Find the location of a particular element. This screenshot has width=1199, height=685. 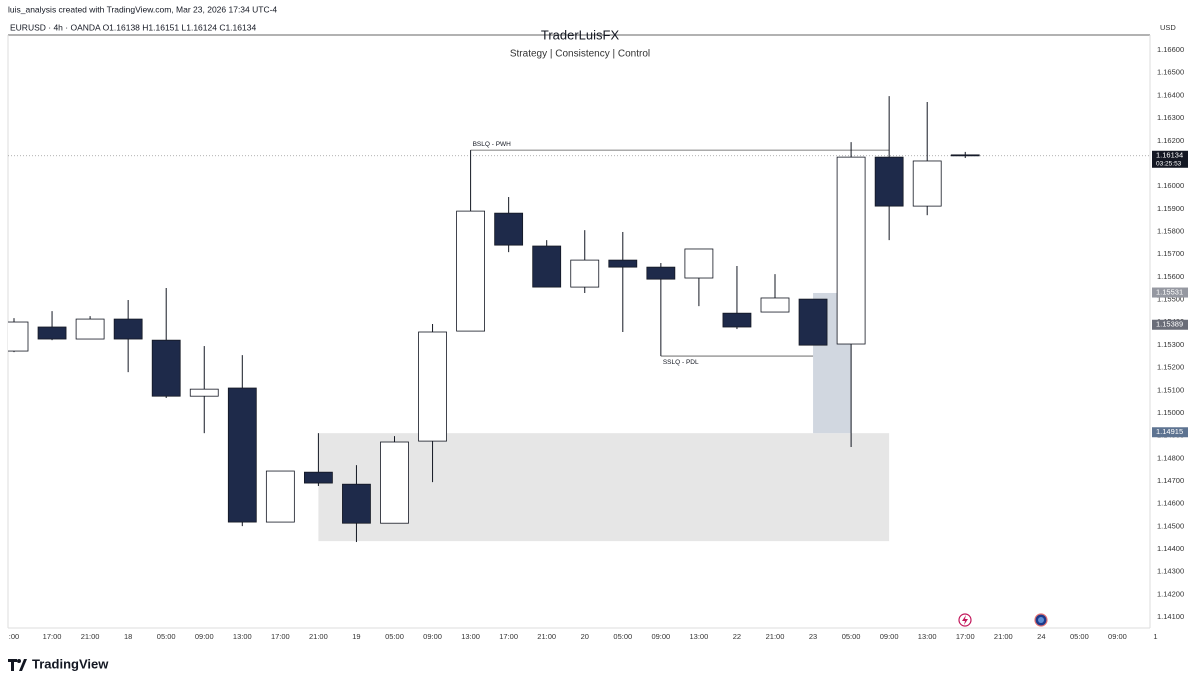

price-countdown: 03:25:53 is located at coordinates (1169, 163).